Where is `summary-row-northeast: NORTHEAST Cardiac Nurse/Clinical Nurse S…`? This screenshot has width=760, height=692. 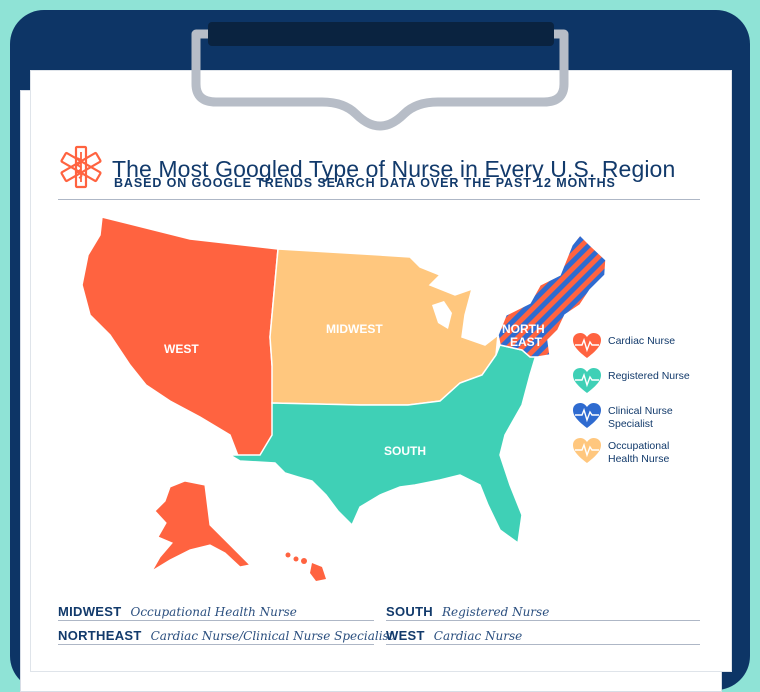
summary-row-northeast: NORTHEAST Cardiac Nurse/Clinical Nurse S… is located at coordinates (226, 635).